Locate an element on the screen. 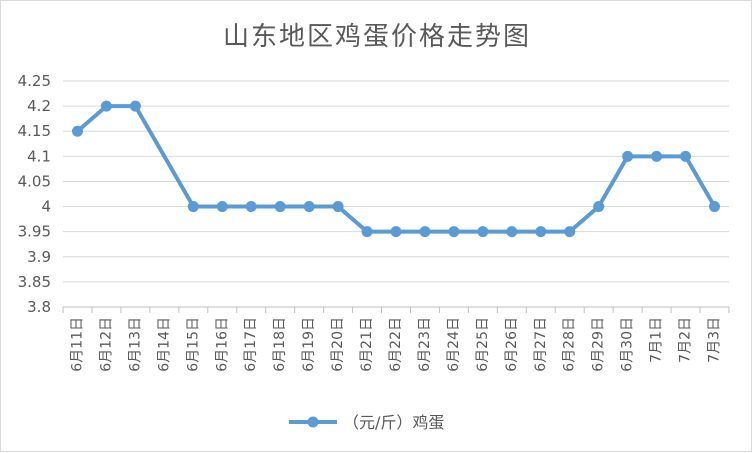 This screenshot has height=453, width=752. y-tick-label: 3.85 is located at coordinates (34, 282).